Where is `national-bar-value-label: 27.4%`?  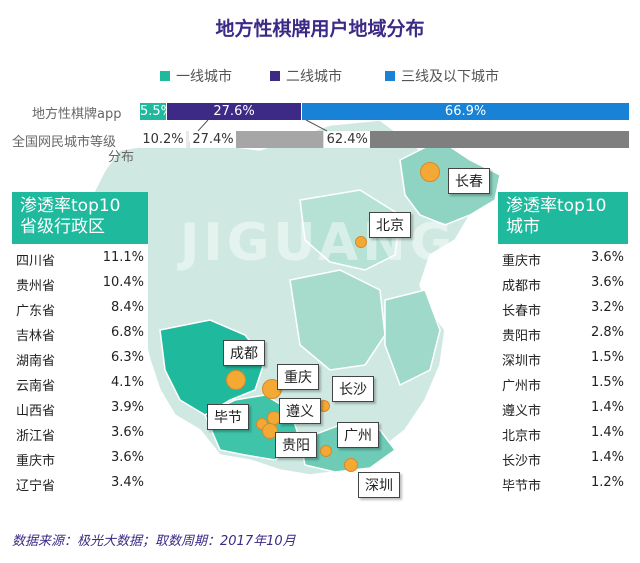
national-bar-value-label: 27.4% is located at coordinates (212, 139).